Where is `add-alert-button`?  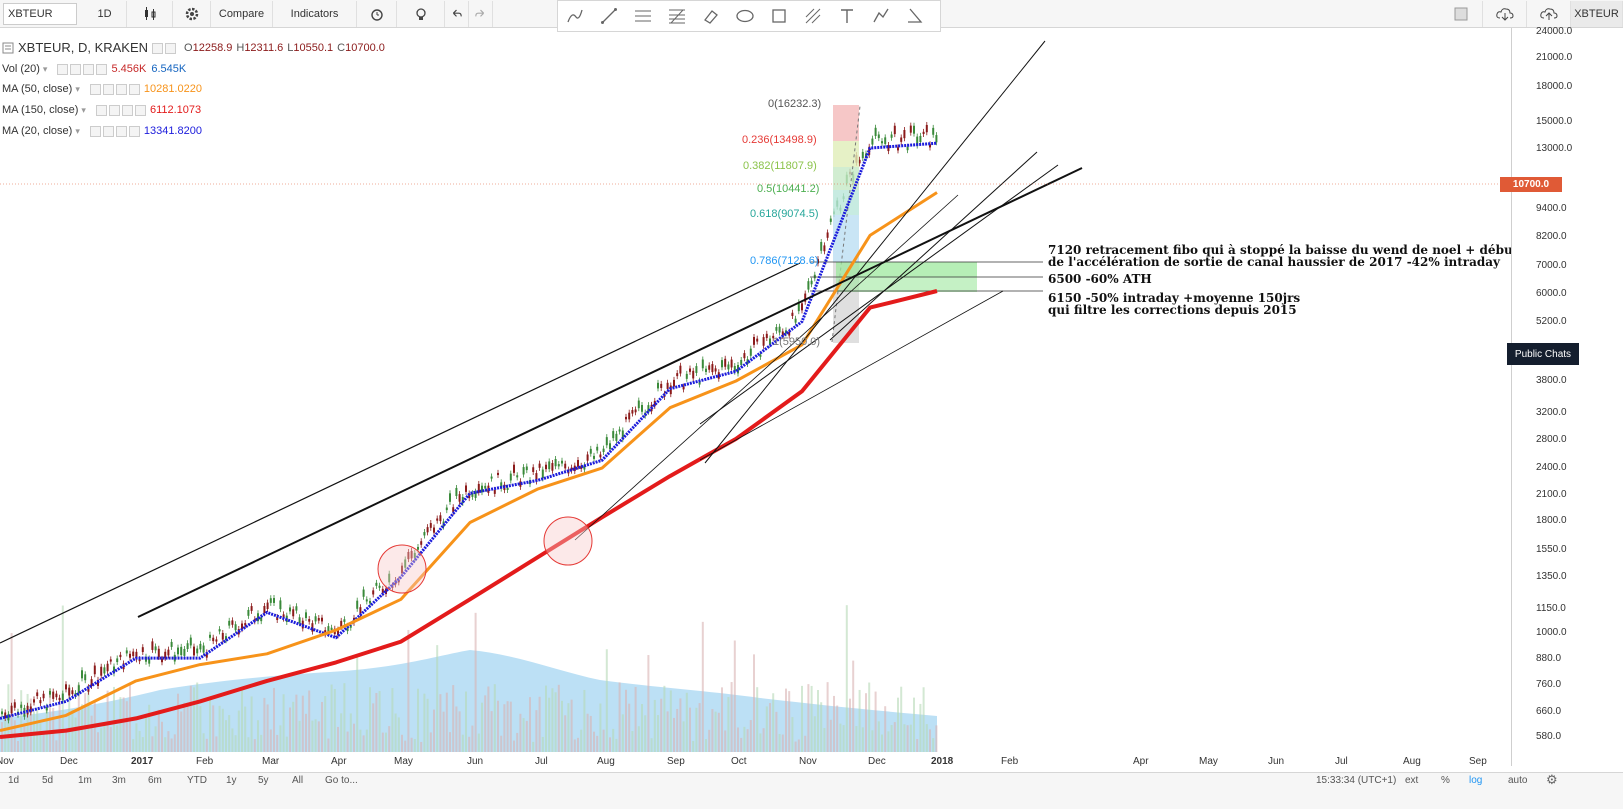 add-alert-button is located at coordinates (377, 13).